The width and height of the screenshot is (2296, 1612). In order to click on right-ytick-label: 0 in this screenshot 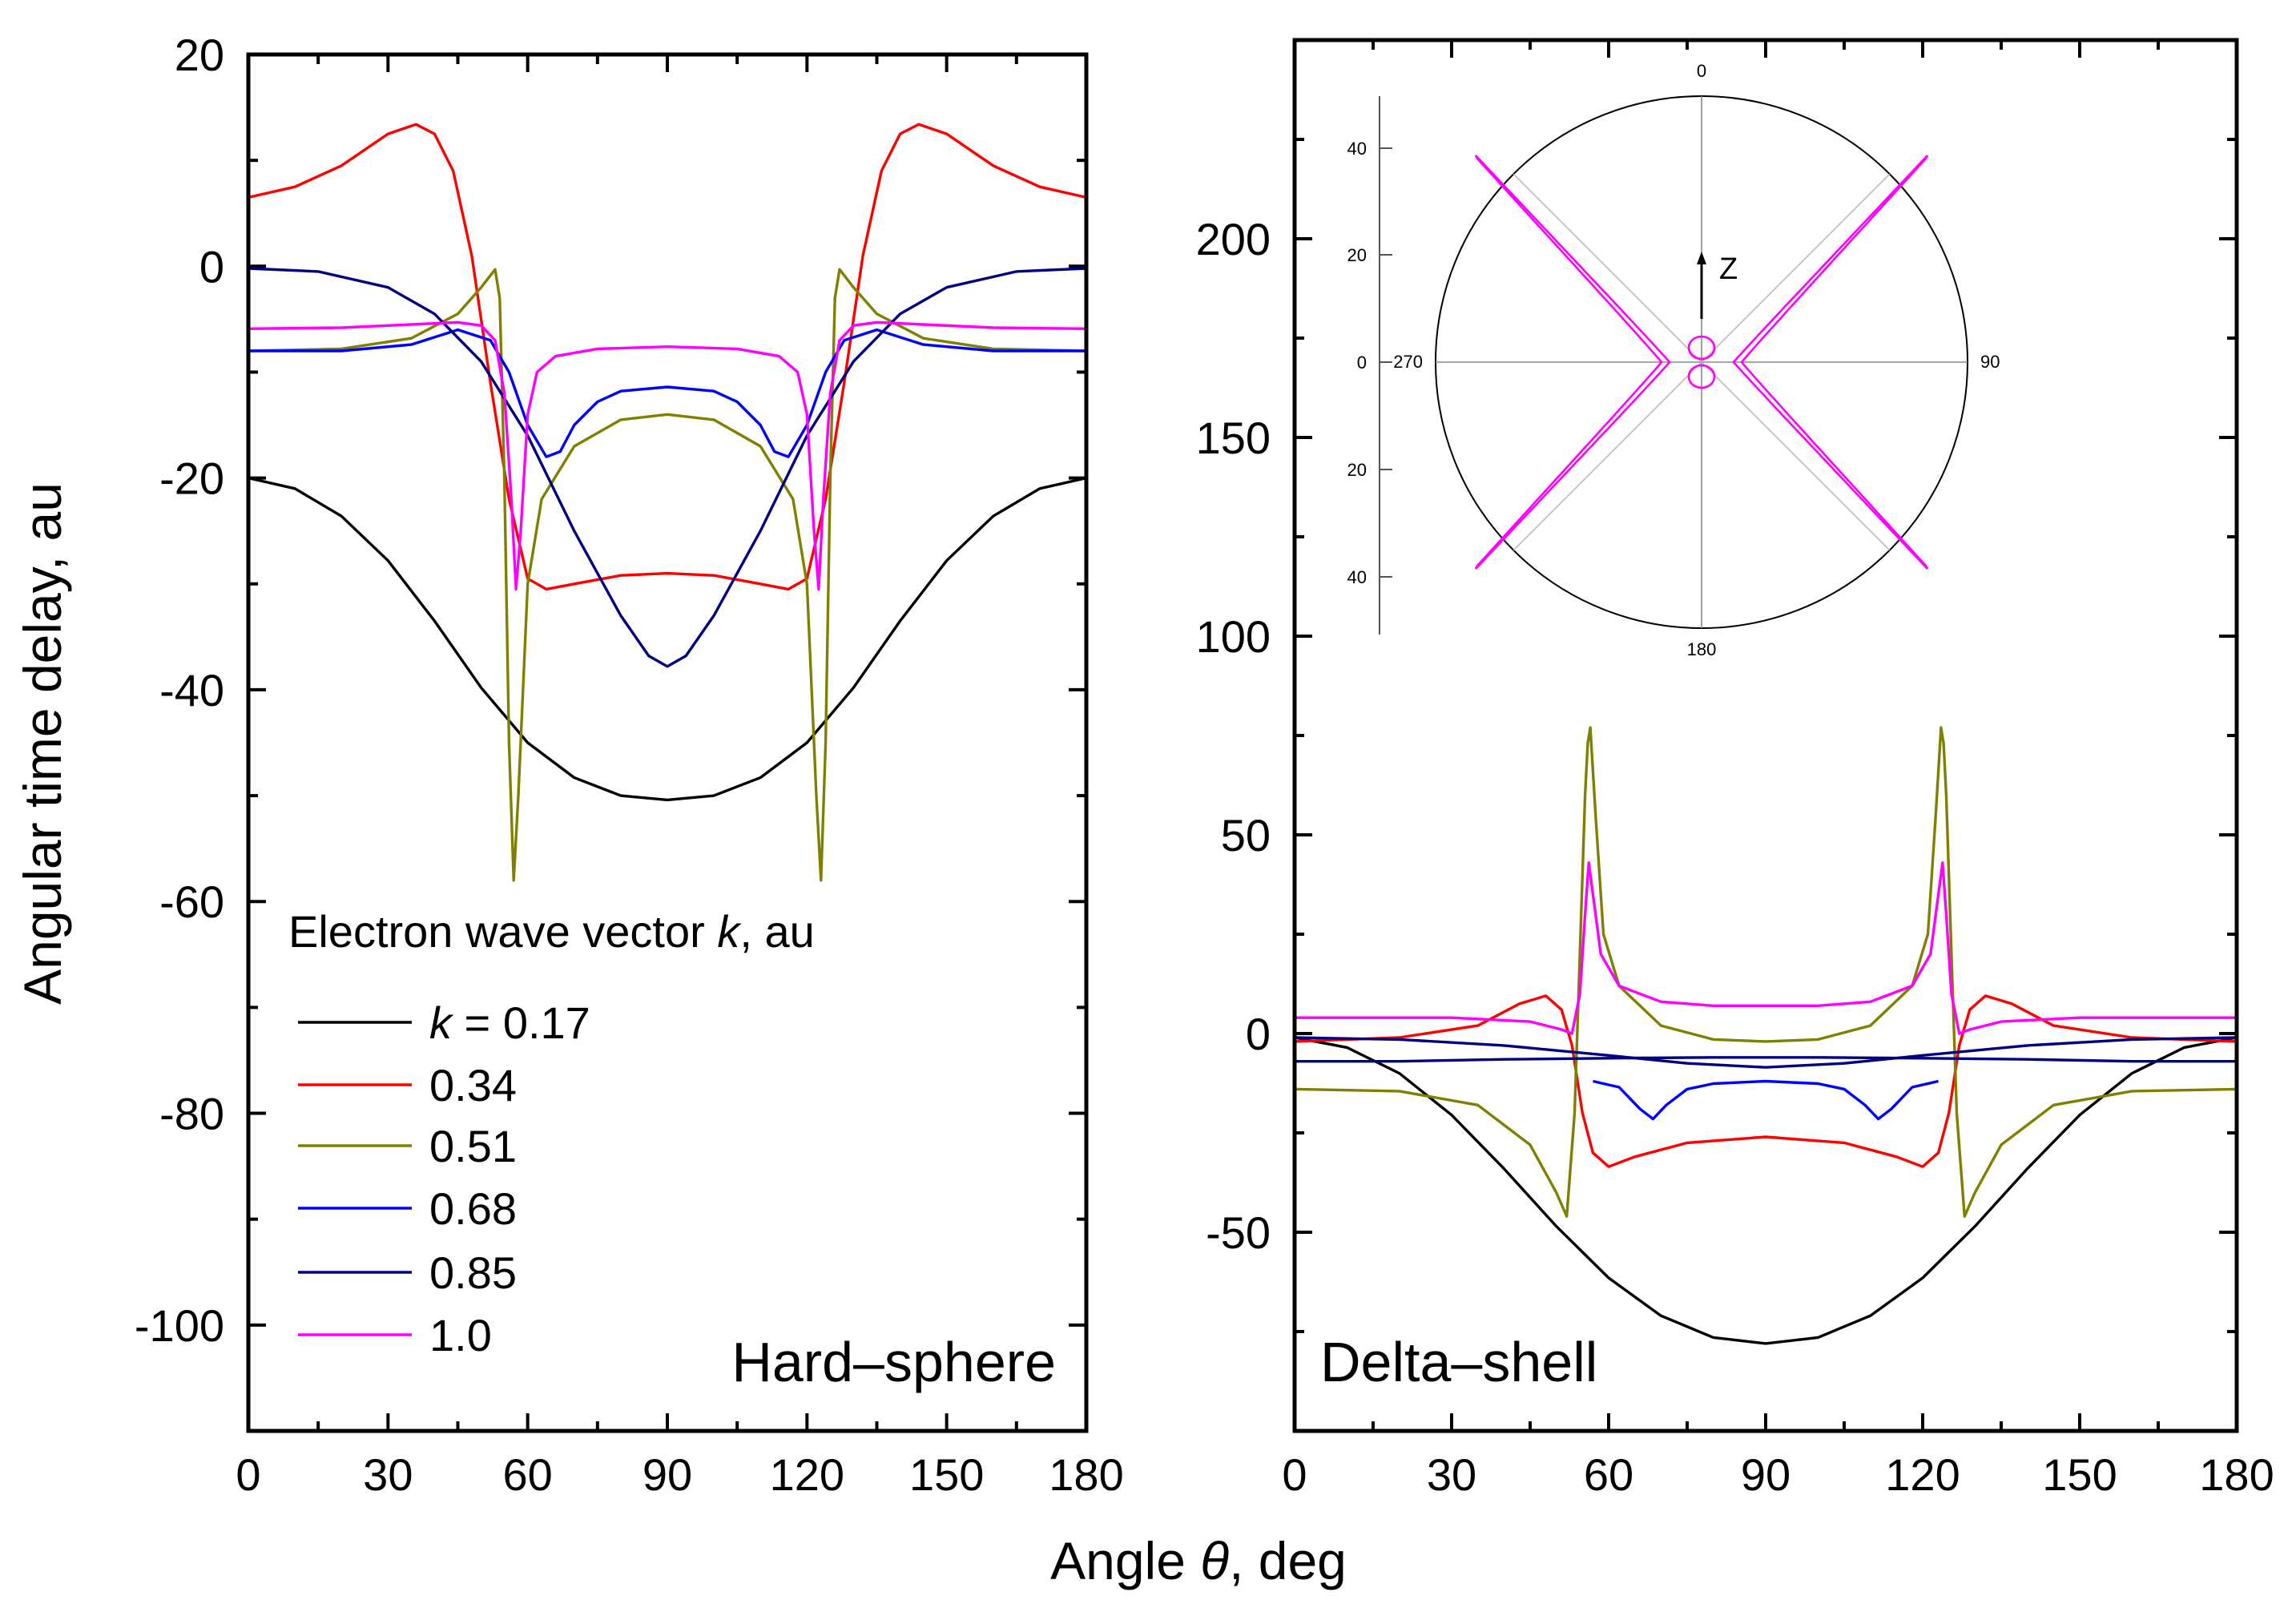, I will do `click(1258, 1034)`.